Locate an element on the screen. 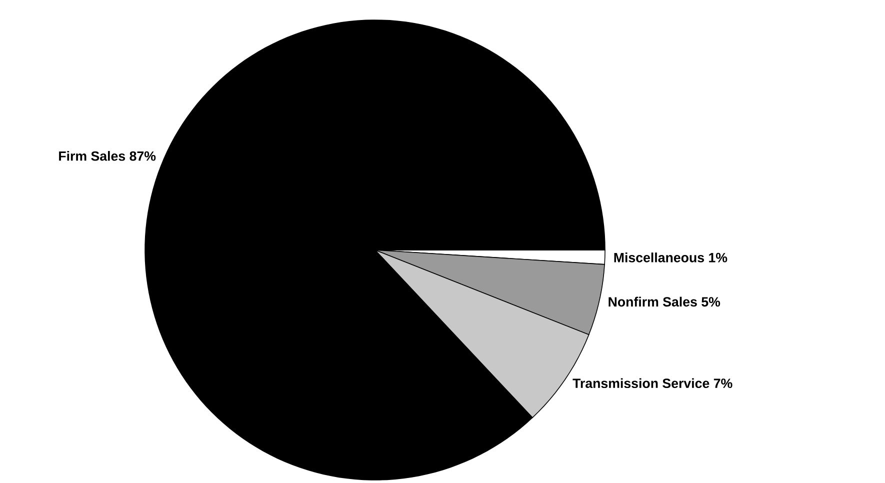  slice-label: Nonfirm Sales is located at coordinates (652, 301).